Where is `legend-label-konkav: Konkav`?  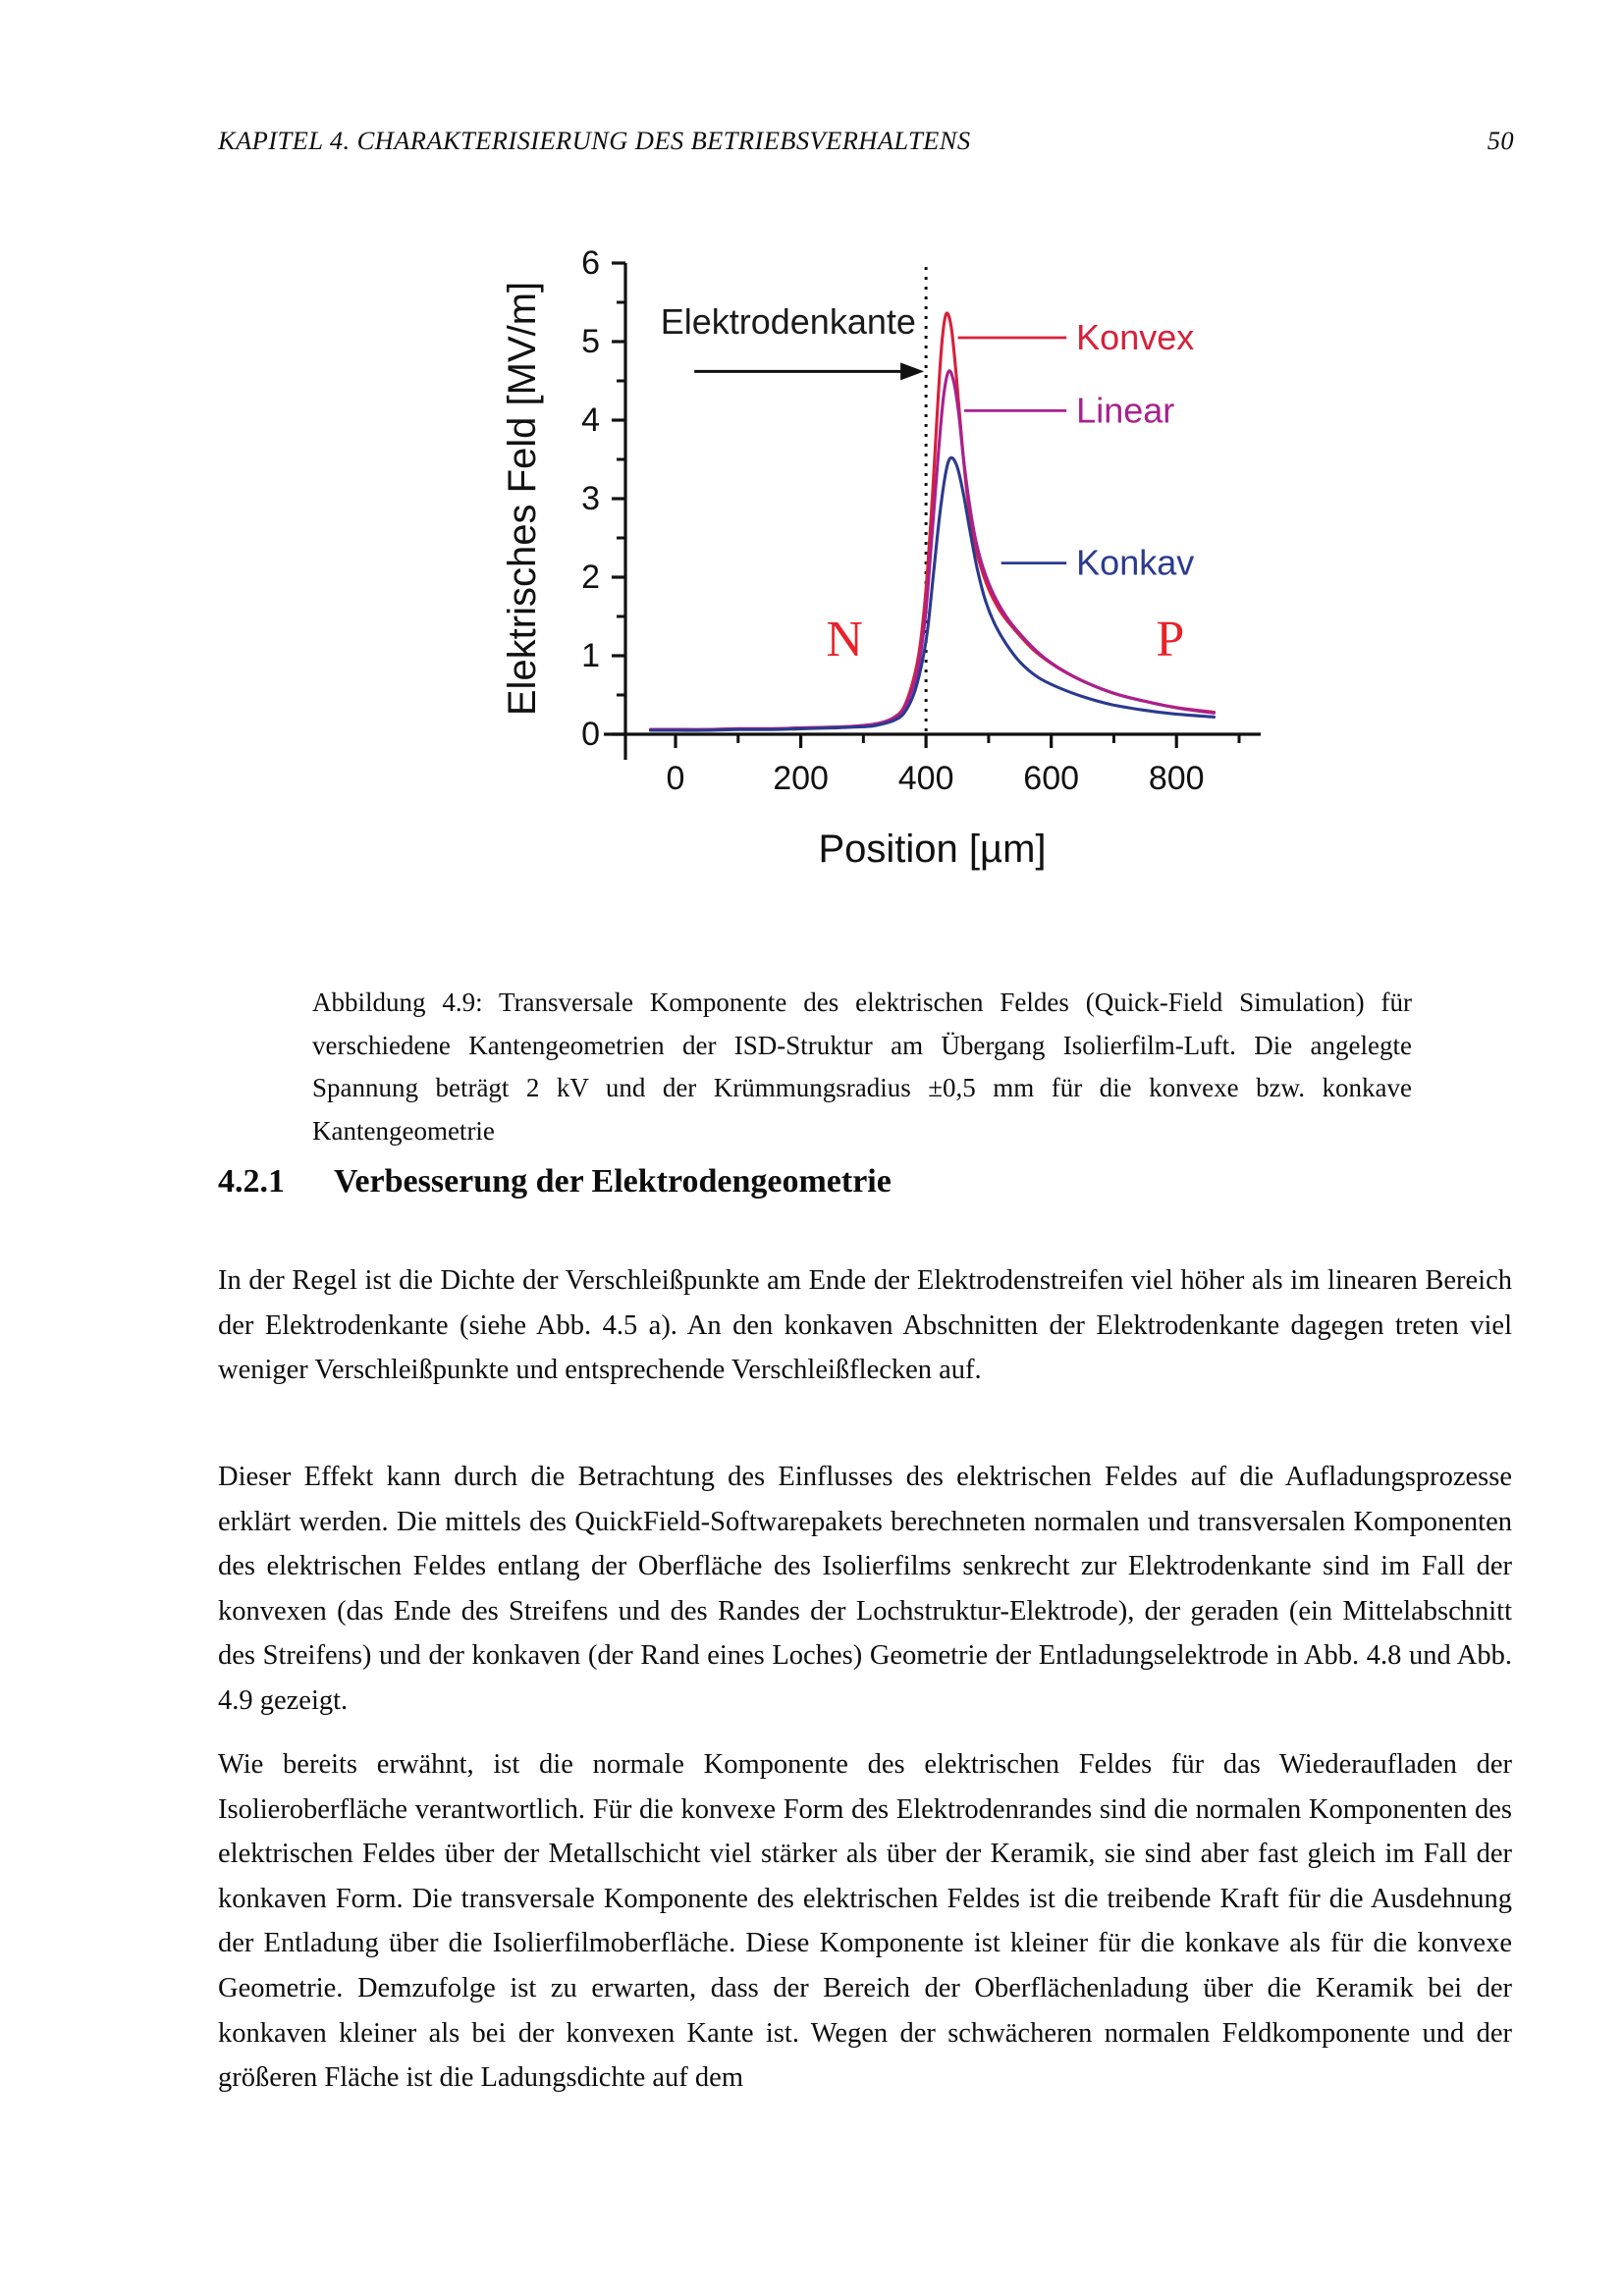 legend-label-konkav: Konkav is located at coordinates (1135, 563).